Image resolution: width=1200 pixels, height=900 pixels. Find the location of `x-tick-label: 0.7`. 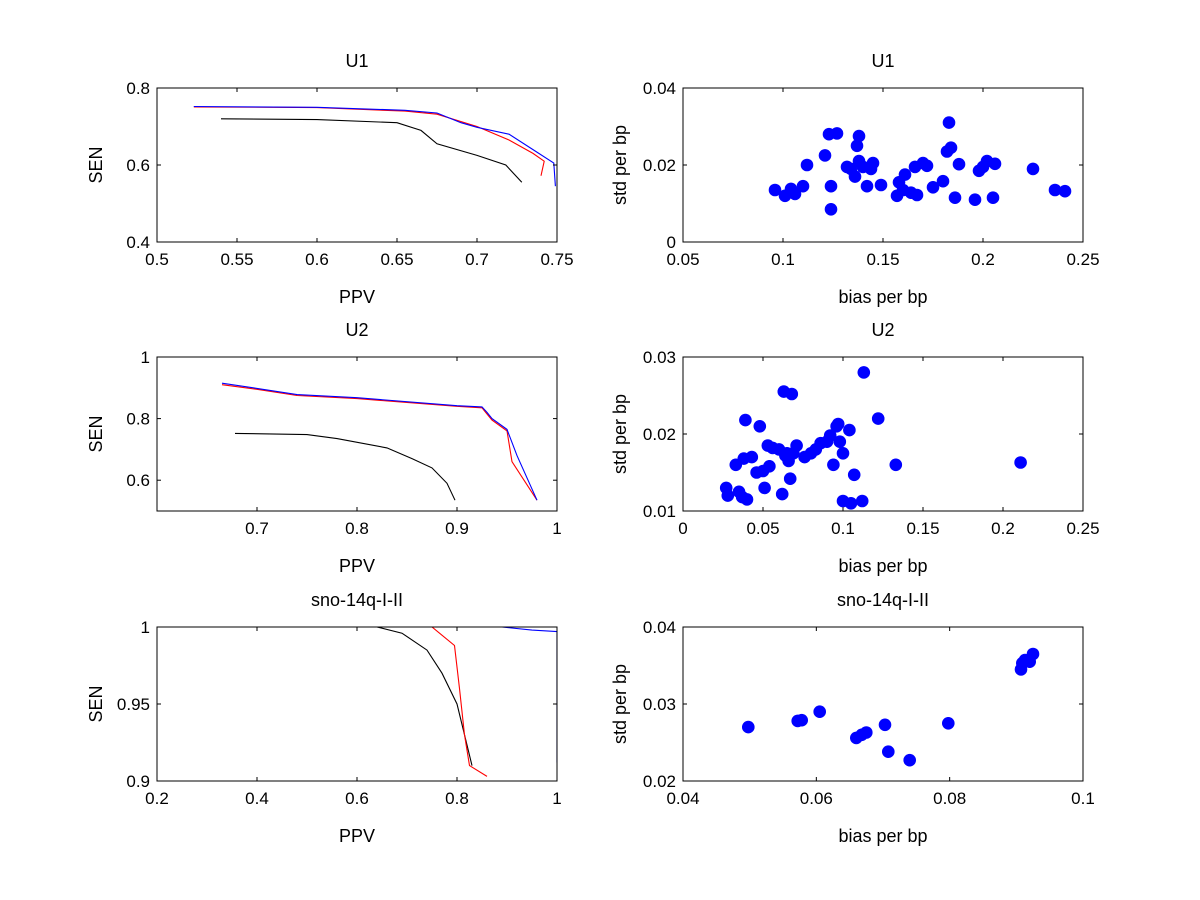

x-tick-label: 0.7 is located at coordinates (477, 259).